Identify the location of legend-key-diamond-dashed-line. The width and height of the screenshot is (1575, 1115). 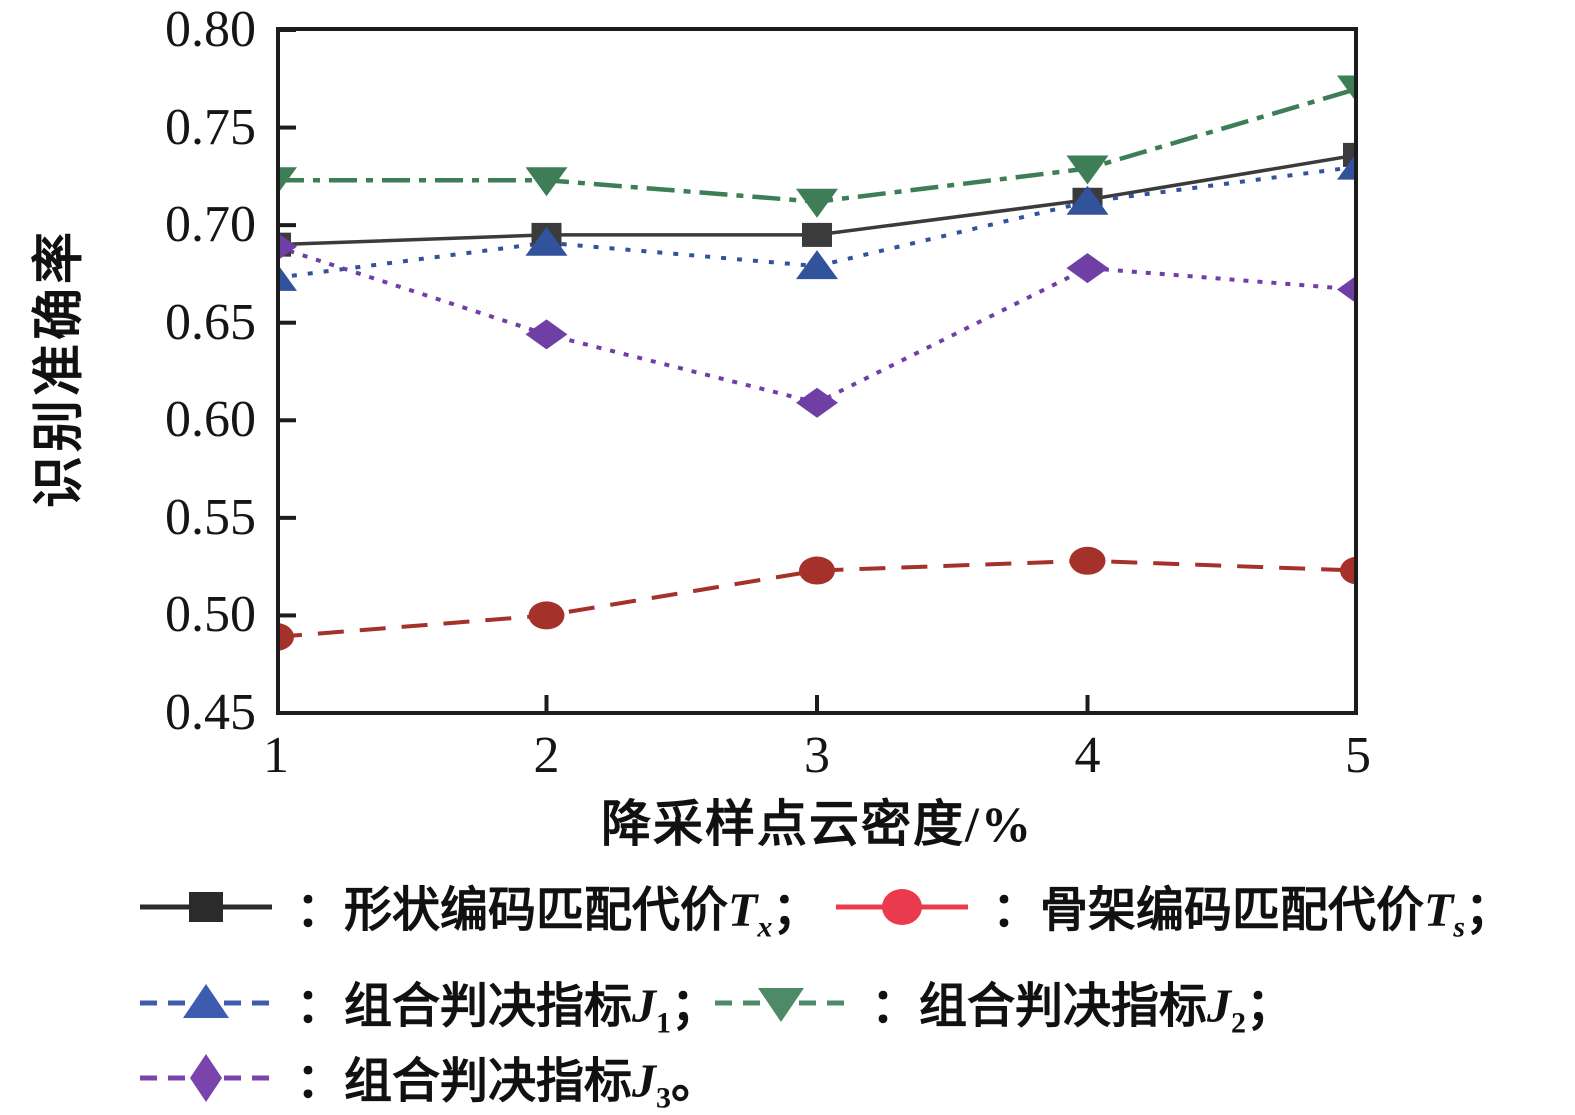
(206, 1078).